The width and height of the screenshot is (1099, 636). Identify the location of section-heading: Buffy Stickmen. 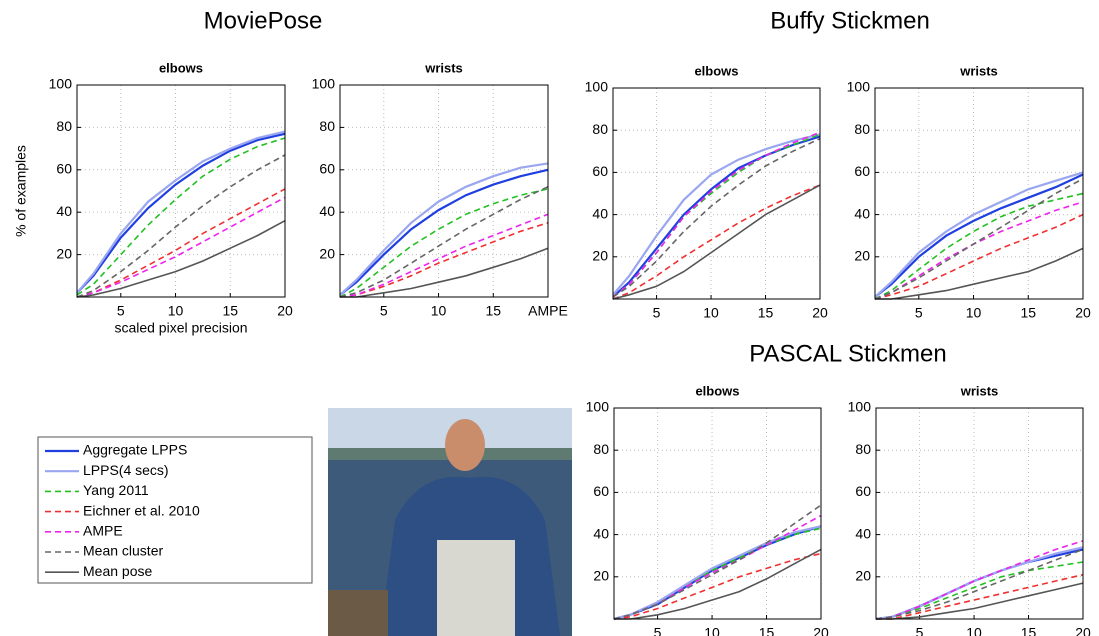
(850, 20).